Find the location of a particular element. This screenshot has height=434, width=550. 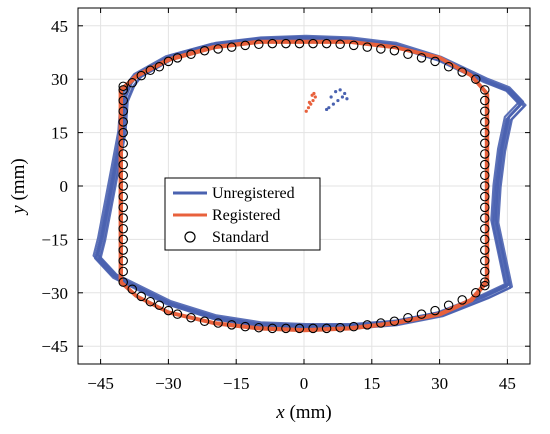

y-tick-label: 45 is located at coordinates (59, 26).